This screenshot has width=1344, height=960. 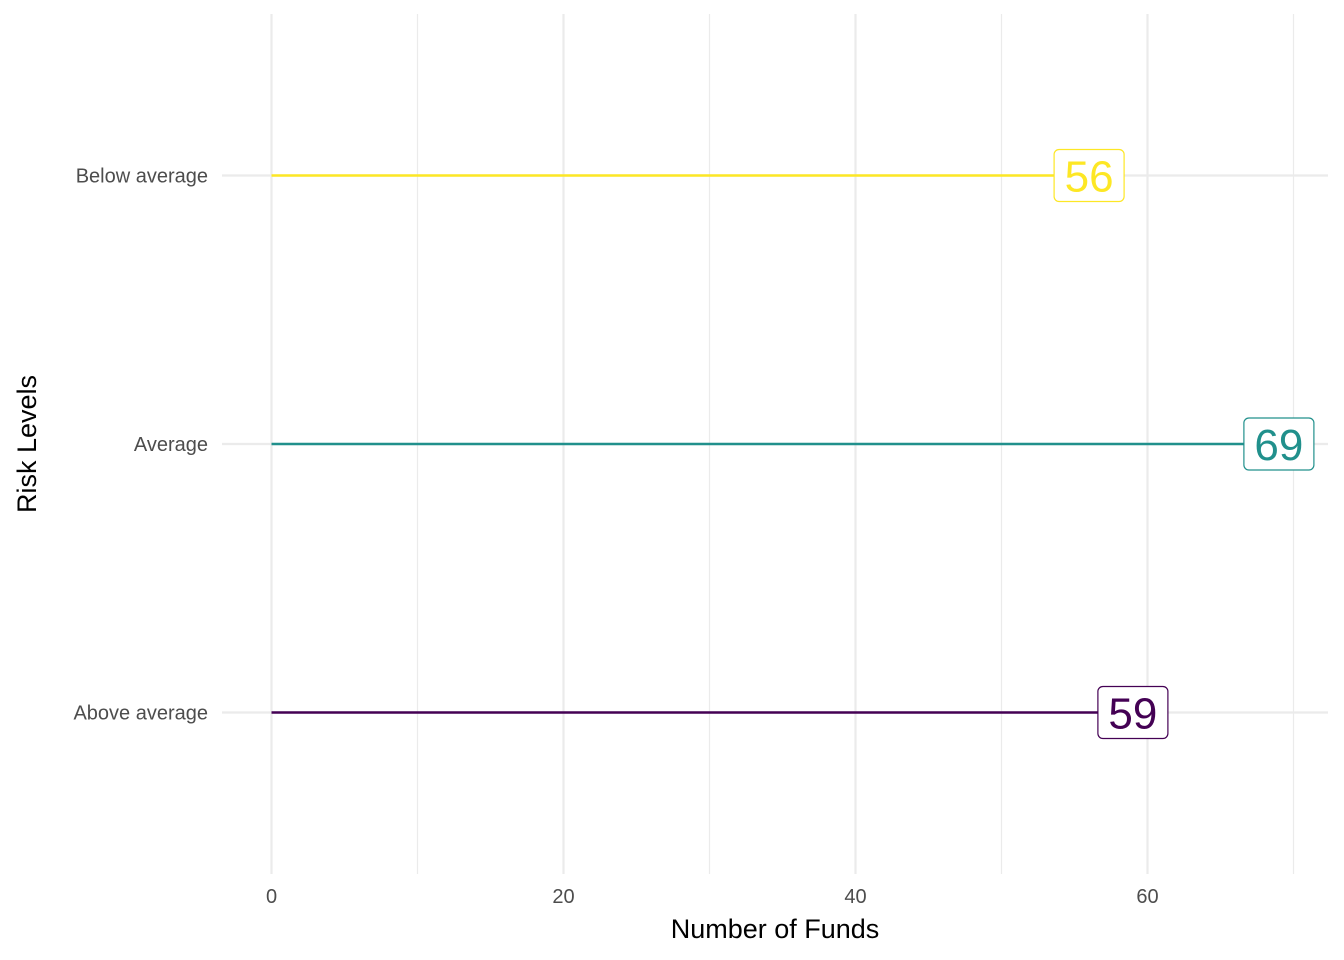 I want to click on value-label-text: 59, so click(x=1132, y=714).